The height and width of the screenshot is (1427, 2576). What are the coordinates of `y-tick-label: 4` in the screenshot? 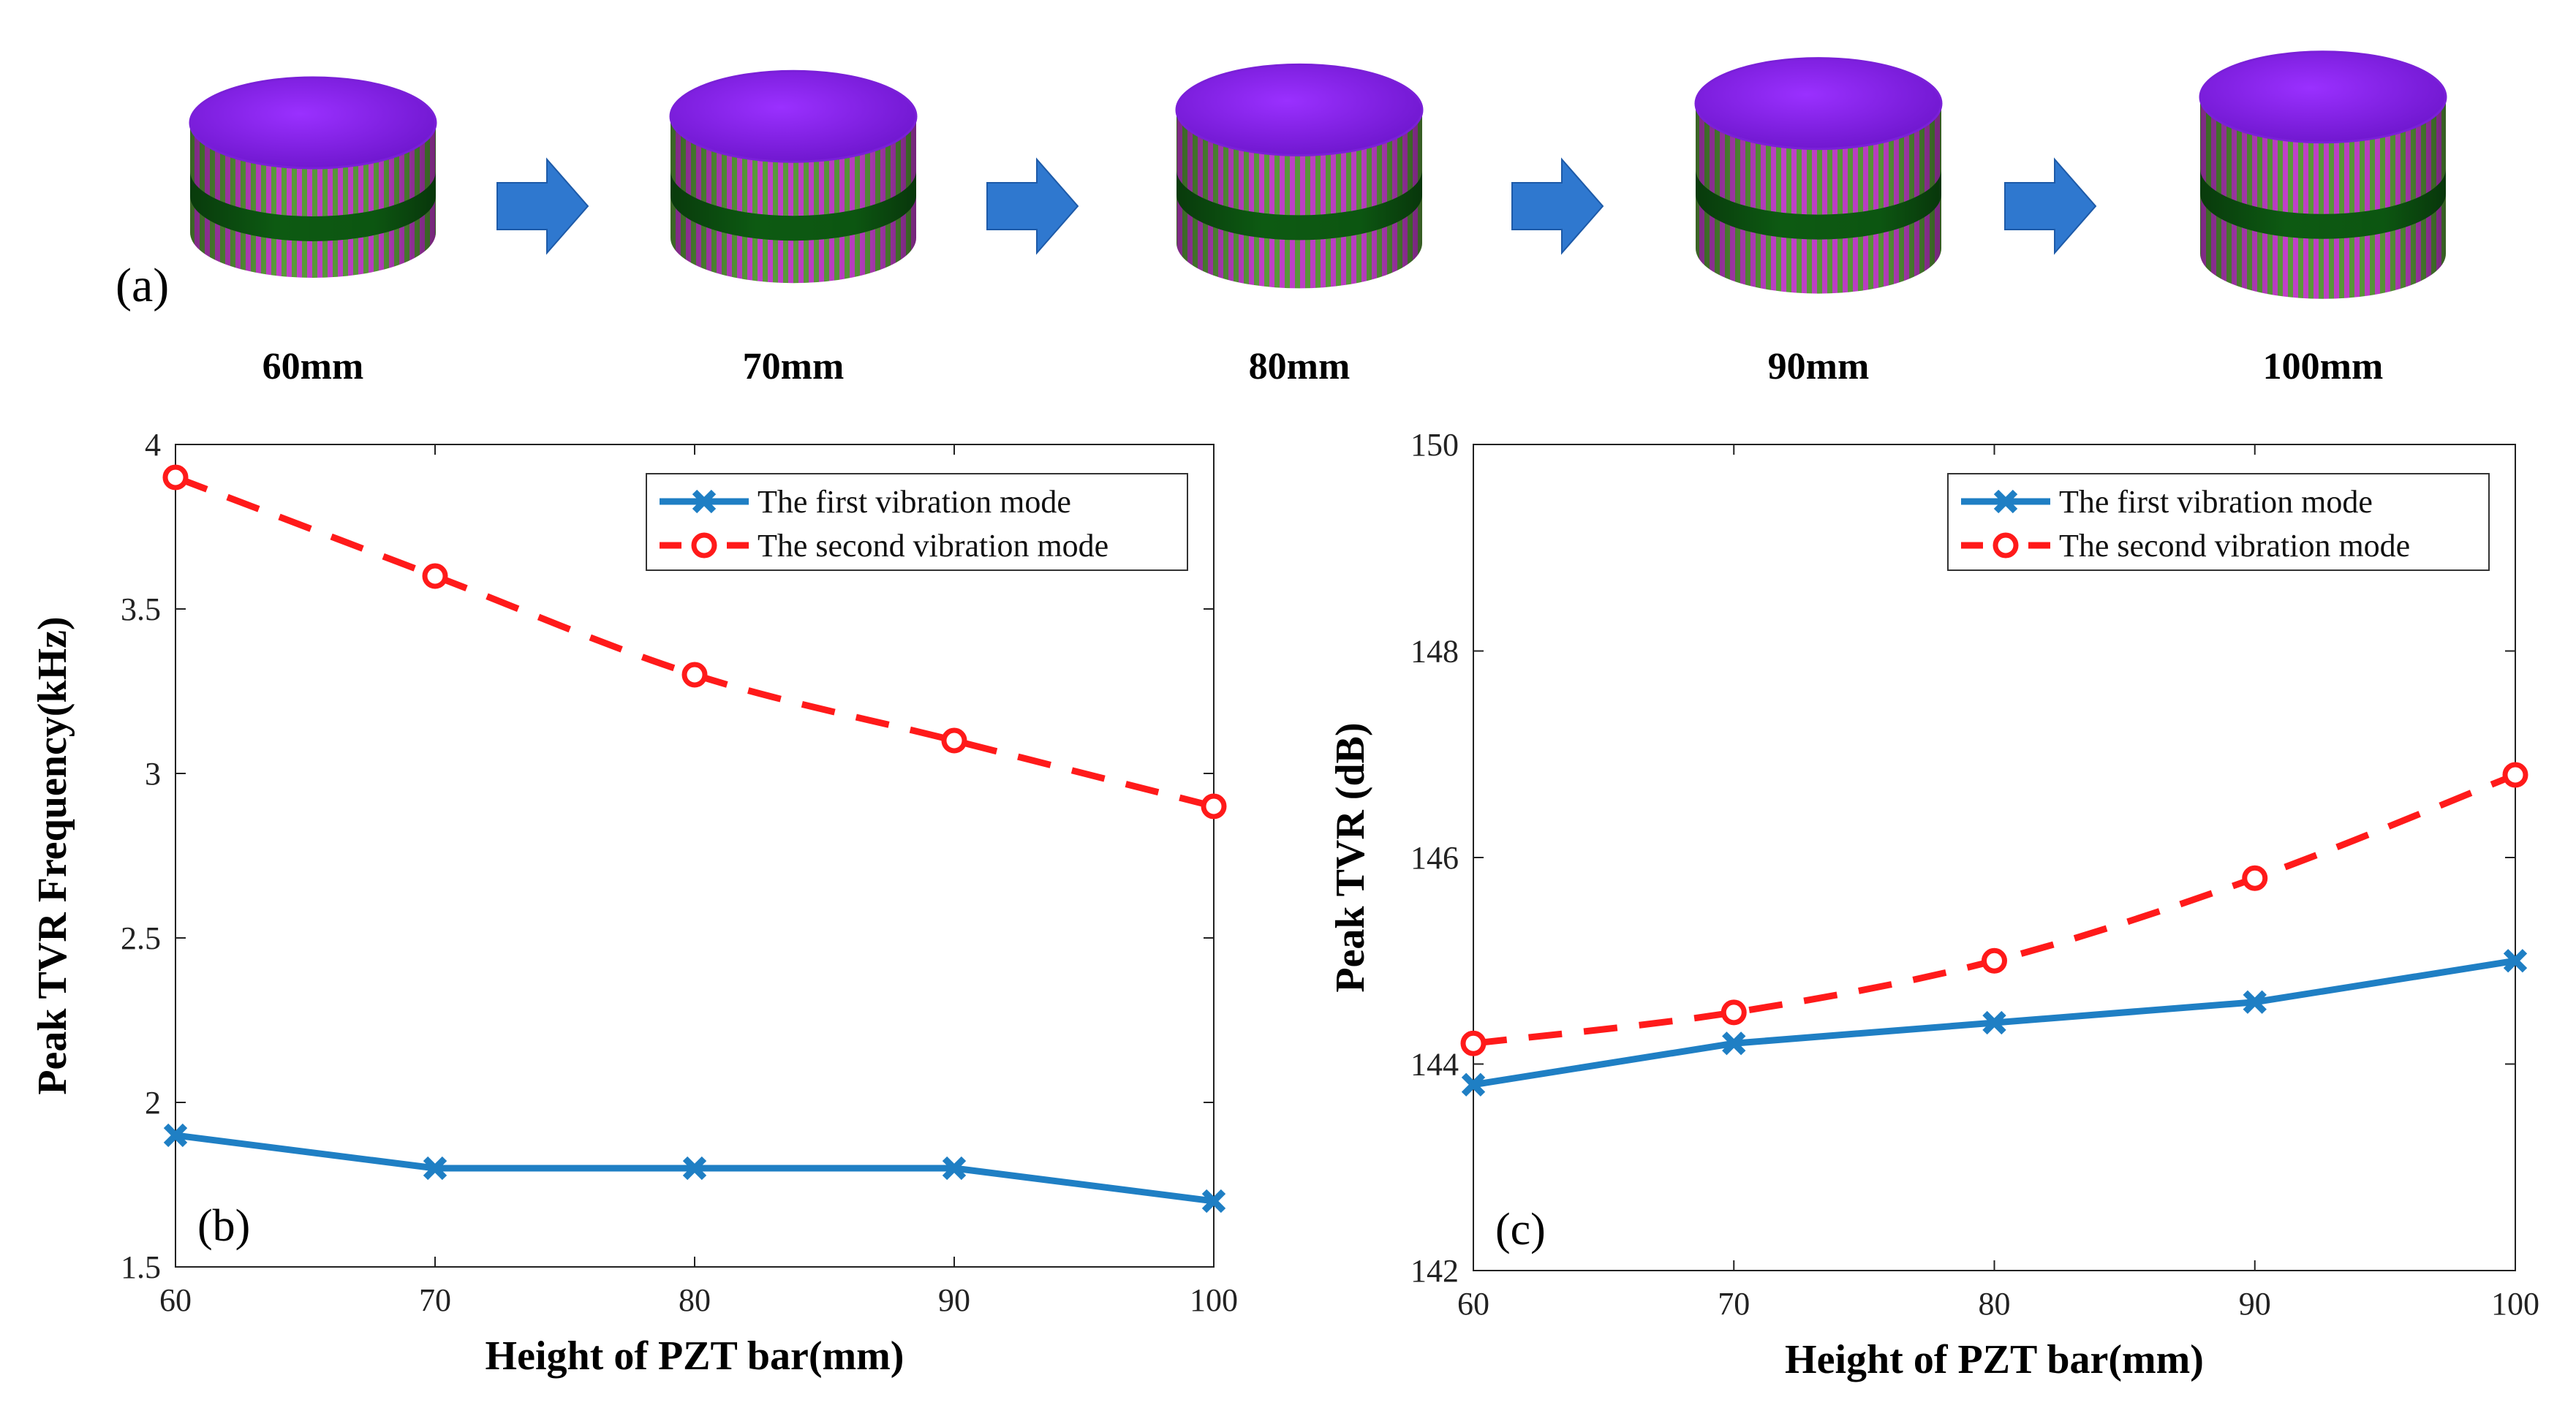 It's located at (153, 445).